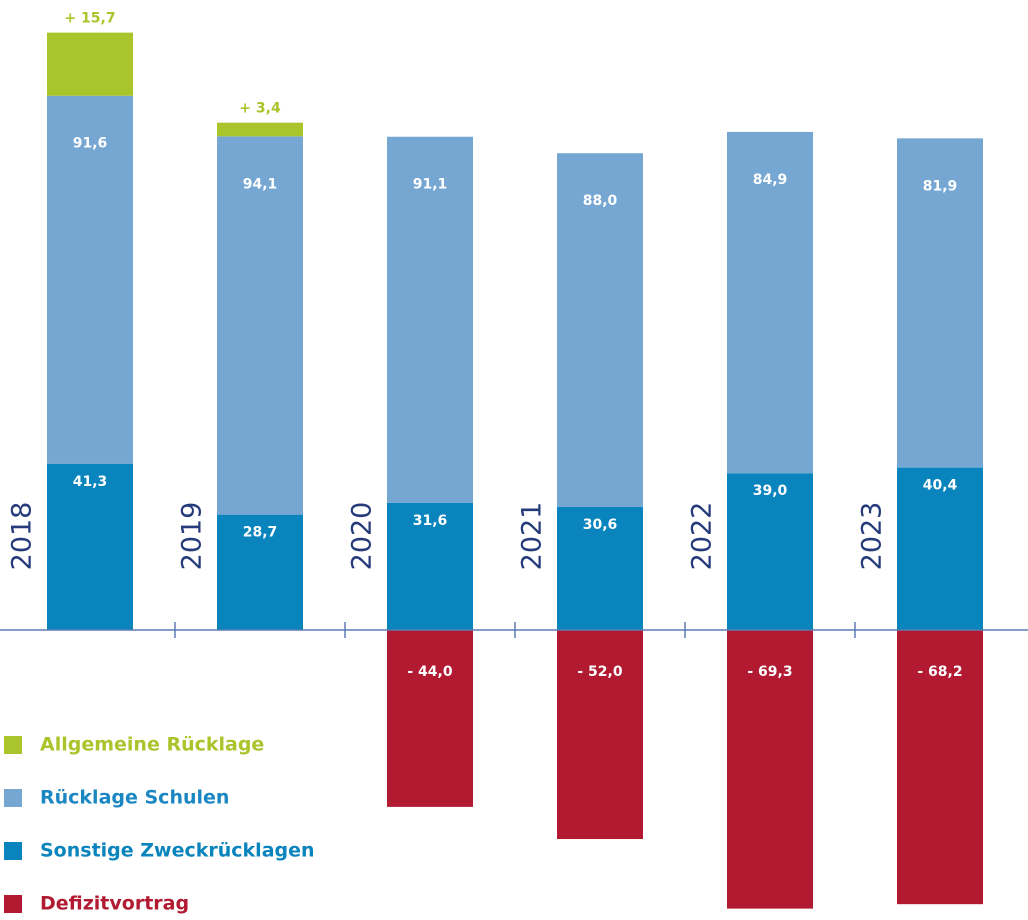 This screenshot has width=1028, height=920. I want to click on legend-label: Allgemeine Rücklage, so click(152, 745).